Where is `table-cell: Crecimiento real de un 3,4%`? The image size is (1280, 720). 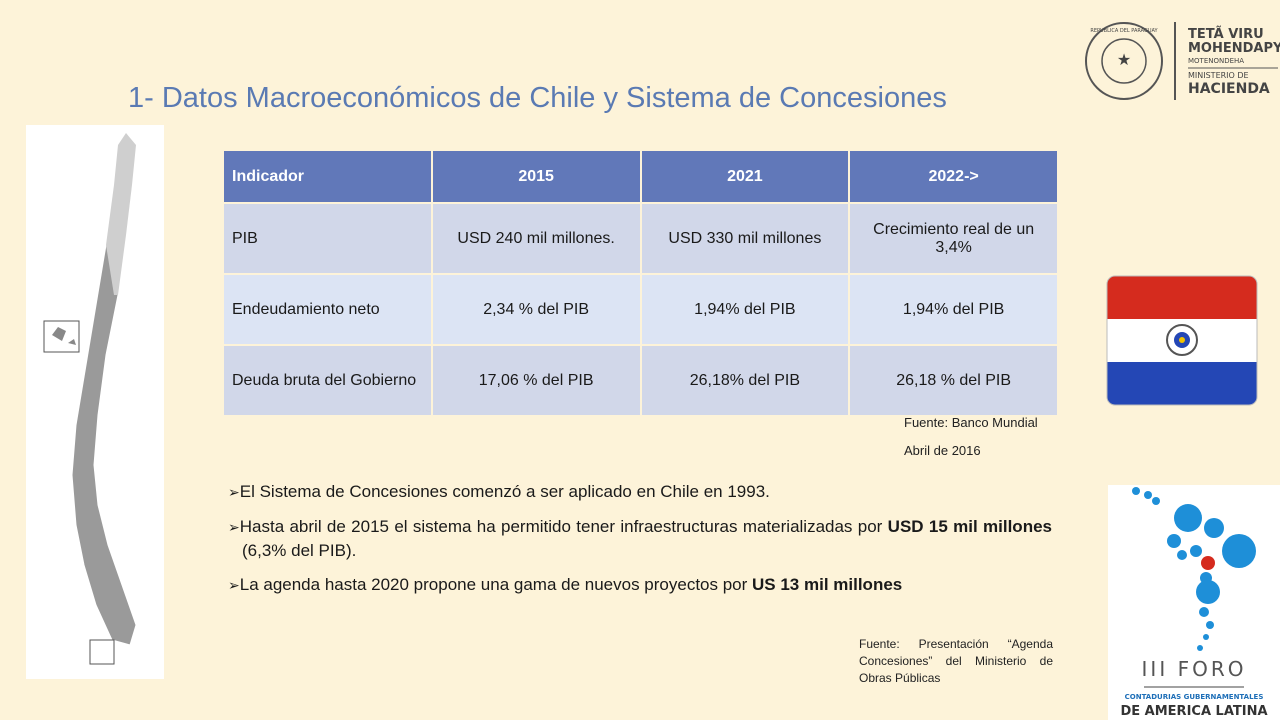
table-cell: Crecimiento real de un 3,4% is located at coordinates (953, 238).